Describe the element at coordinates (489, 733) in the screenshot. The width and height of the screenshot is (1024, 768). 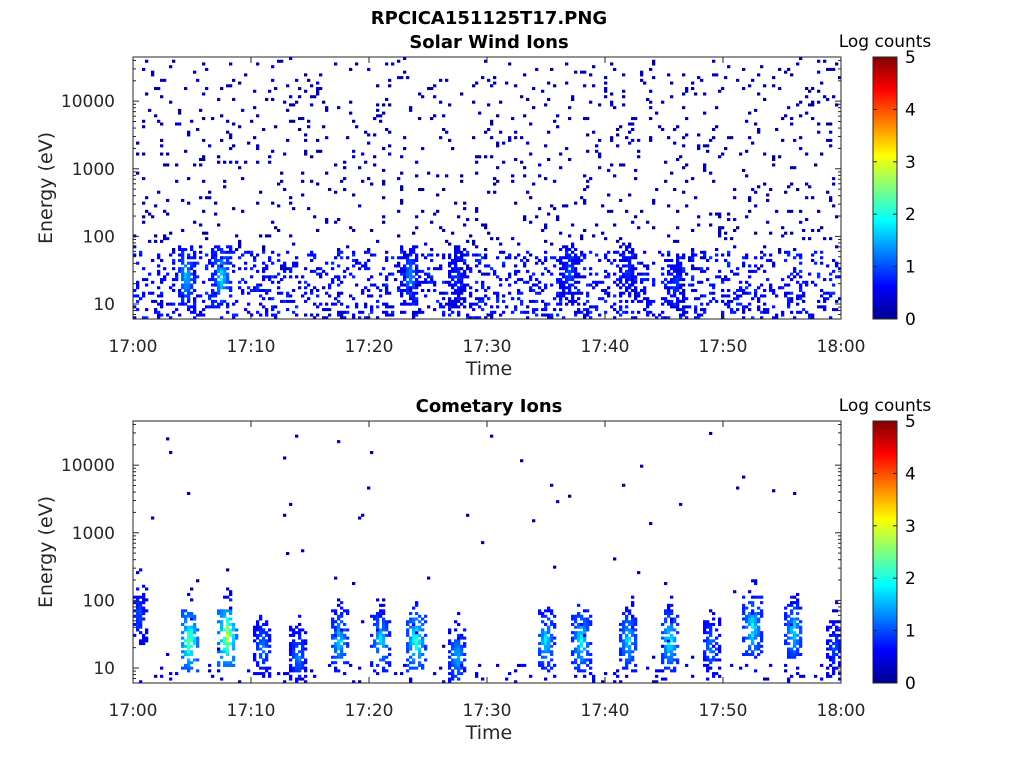
I see `x-axis-label-cometary: Time` at that location.